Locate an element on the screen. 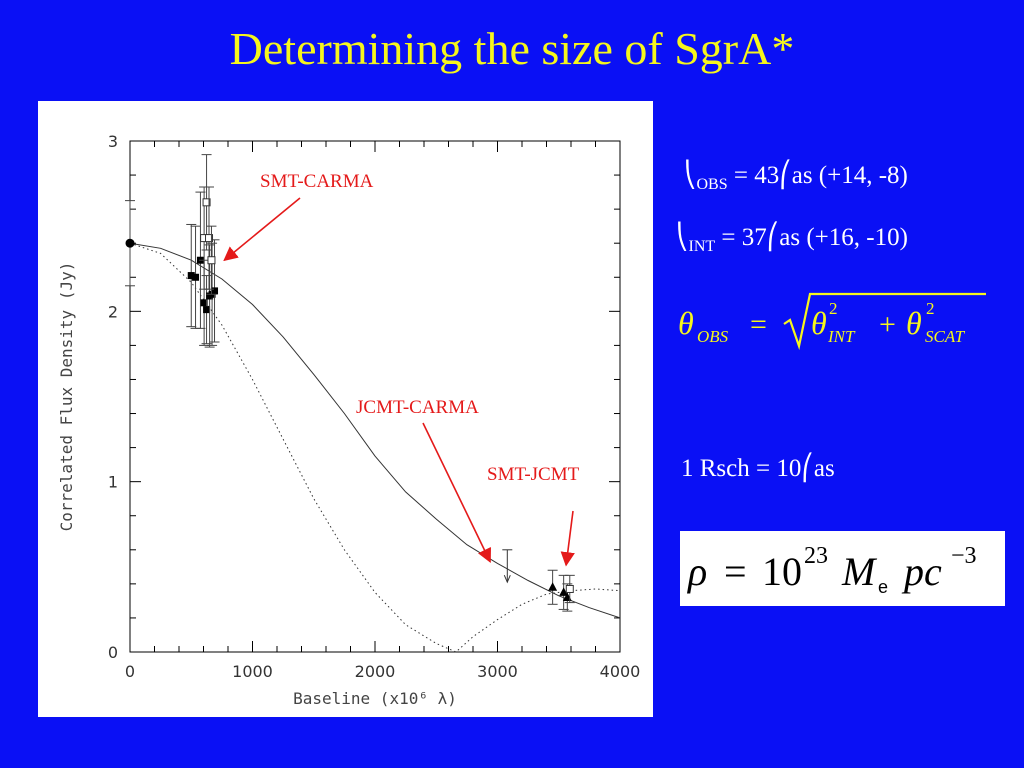  y-axis-label: Correlated Flux Density (Jy) is located at coordinates (66, 397).